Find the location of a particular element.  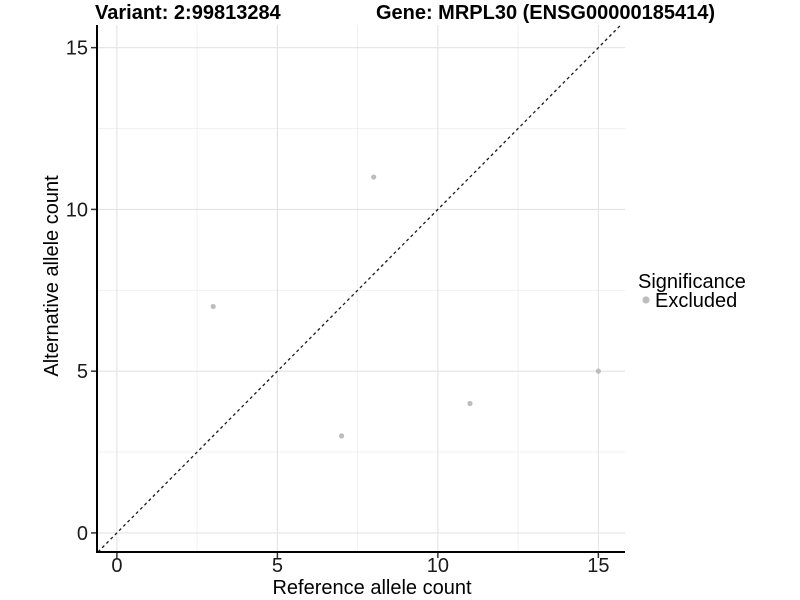

legend-title: Significance is located at coordinates (692, 282).